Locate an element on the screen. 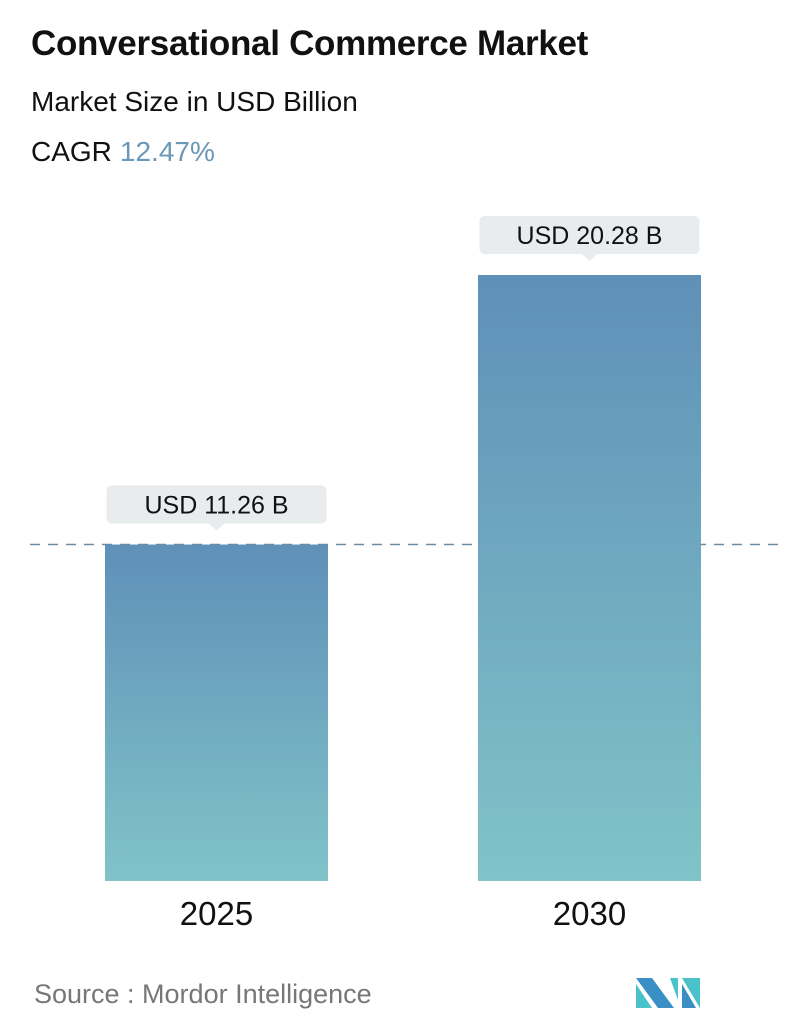 This screenshot has width=796, height=1034. bar-2025 is located at coordinates (216, 712).